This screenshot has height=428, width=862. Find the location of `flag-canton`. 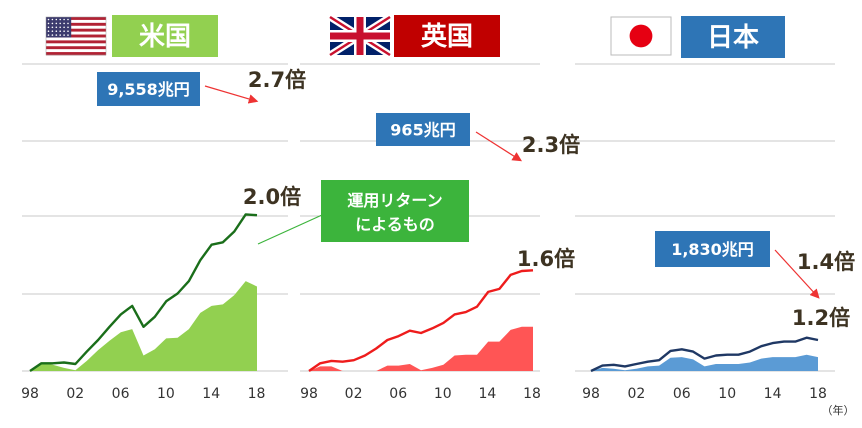

flag-canton is located at coordinates (59, 27).